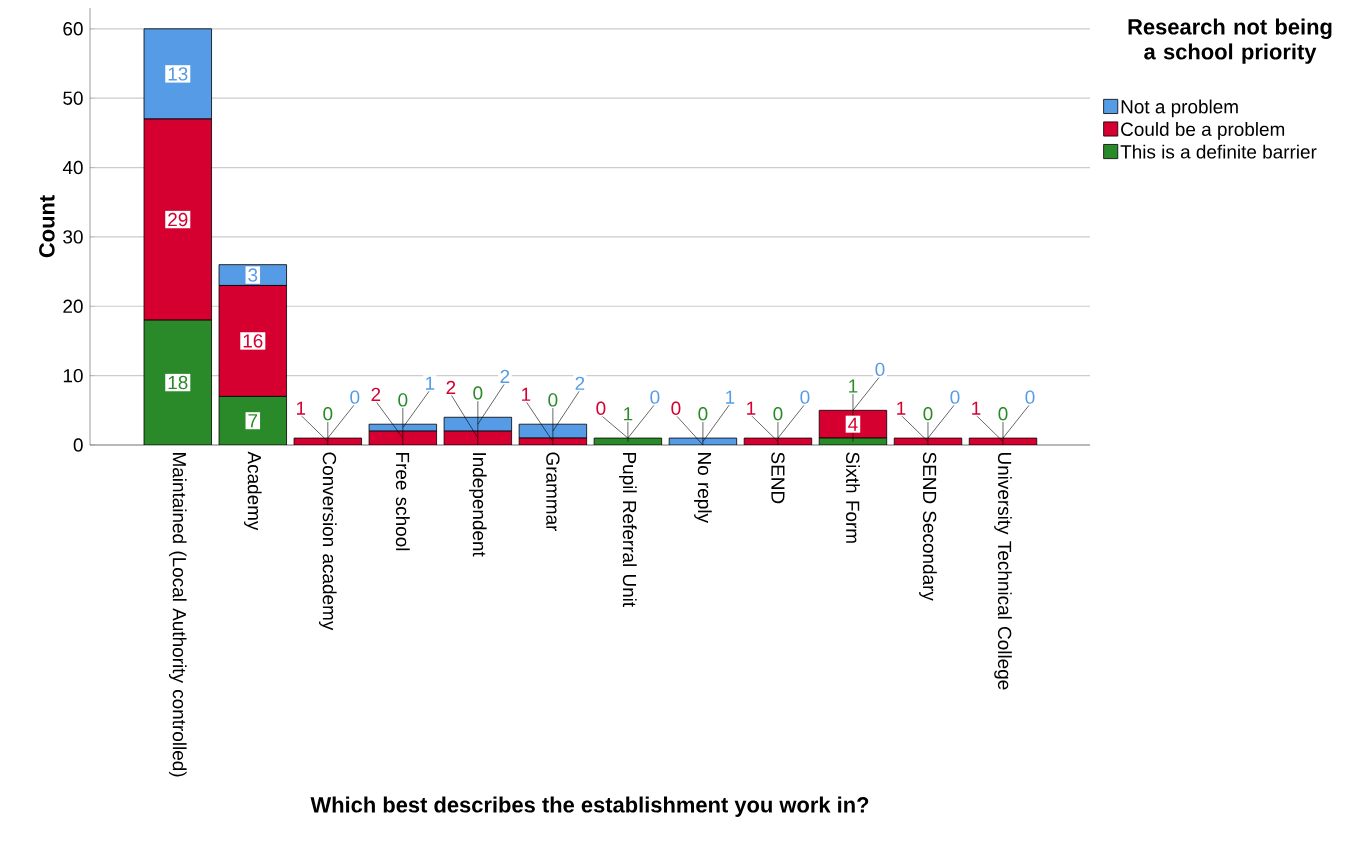 The height and width of the screenshot is (850, 1370). What do you see at coordinates (328, 541) in the screenshot?
I see `x-tick-label: Conversion academy` at bounding box center [328, 541].